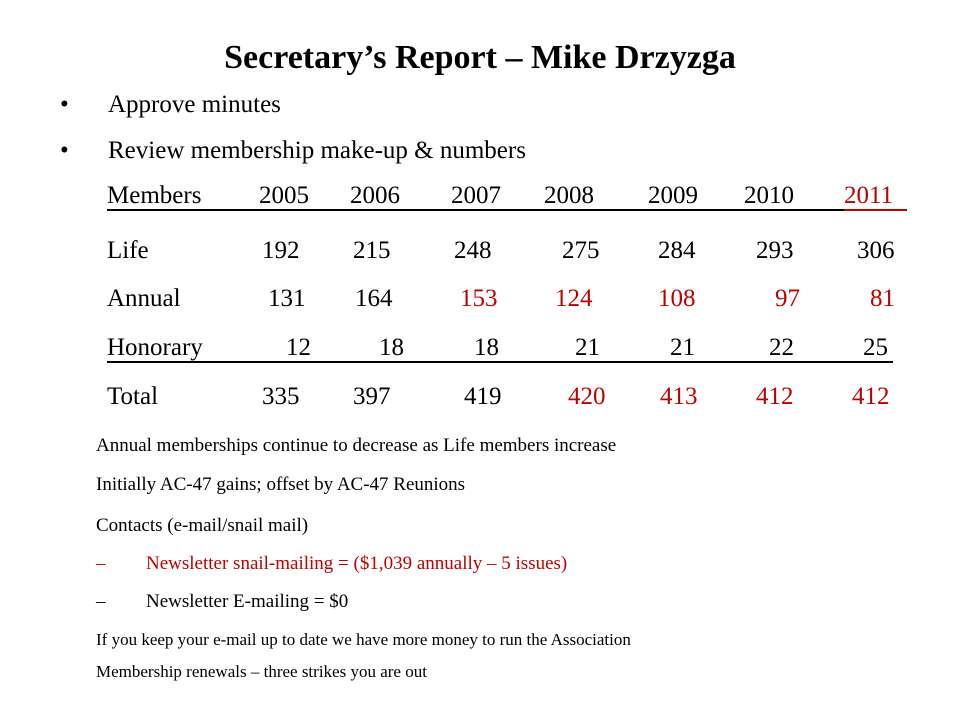 The image size is (960, 720). Describe the element at coordinates (574, 298) in the screenshot. I see `row-value-highlight: 124` at that location.